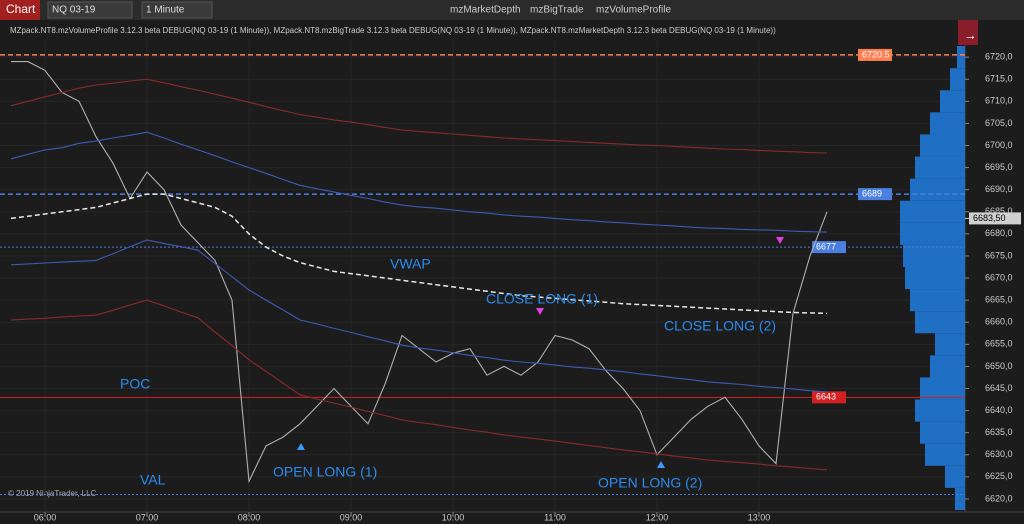 The image size is (1024, 524). Describe the element at coordinates (542, 299) in the screenshot. I see `annotation: CLOSE LONG (1)` at that location.